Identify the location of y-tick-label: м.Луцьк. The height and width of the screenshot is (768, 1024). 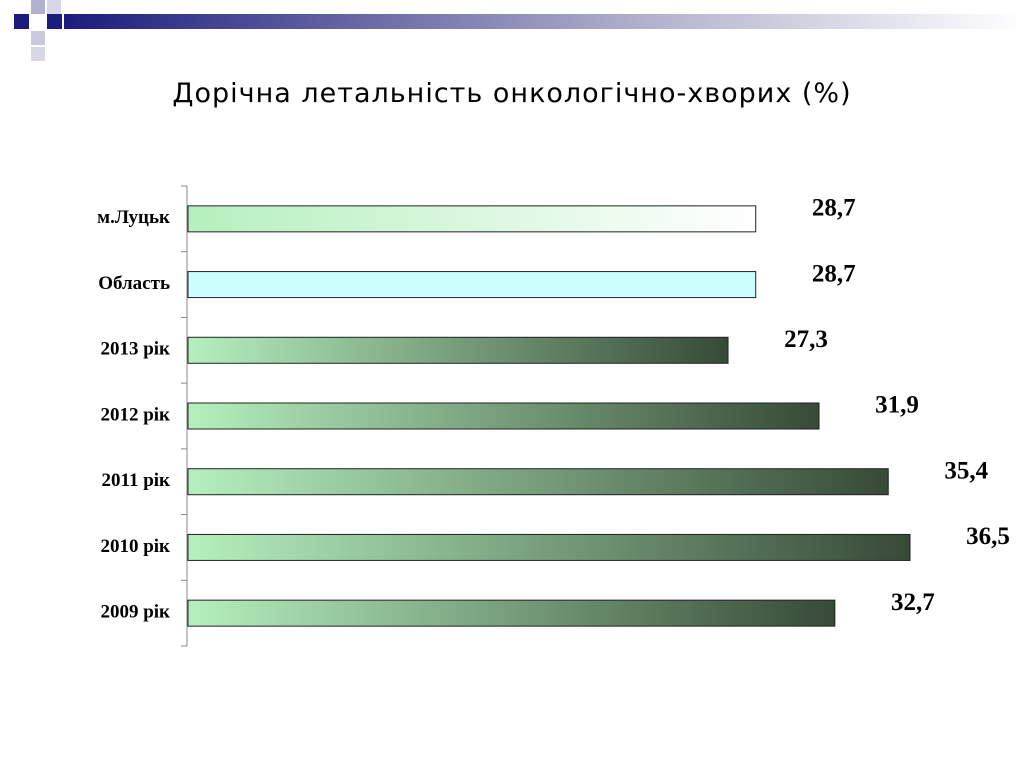
(133, 217).